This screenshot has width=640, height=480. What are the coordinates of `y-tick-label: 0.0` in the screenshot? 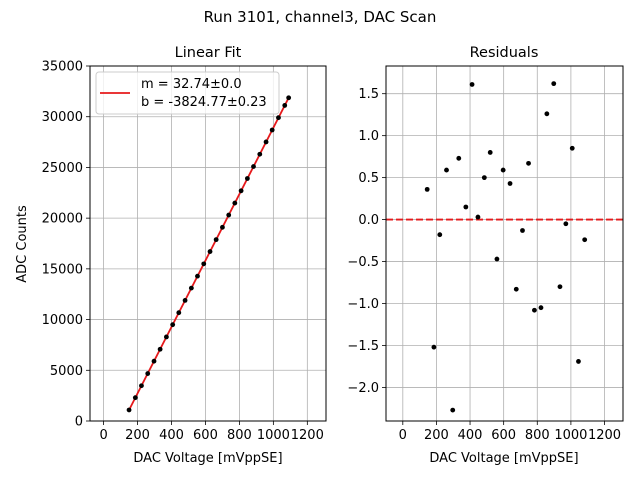 It's located at (368, 220).